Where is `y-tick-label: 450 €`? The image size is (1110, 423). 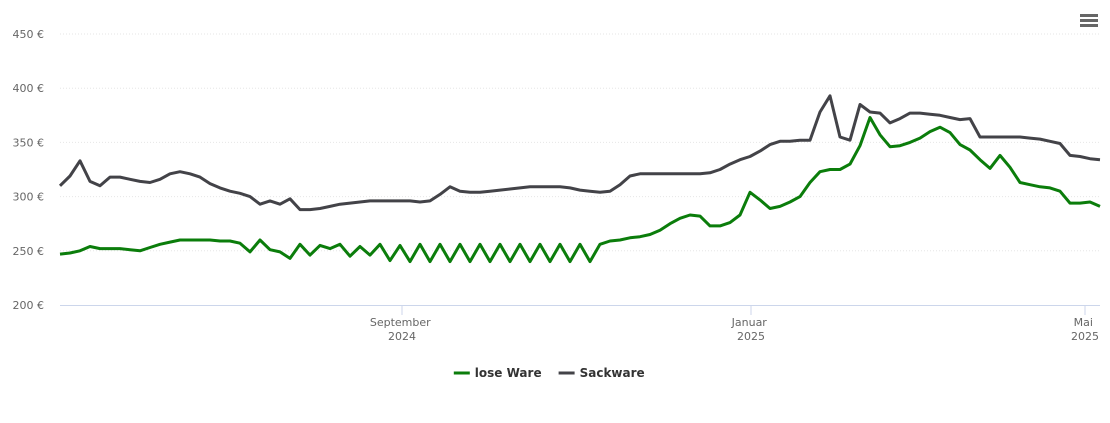
y-tick-label: 450 € is located at coordinates (29, 34).